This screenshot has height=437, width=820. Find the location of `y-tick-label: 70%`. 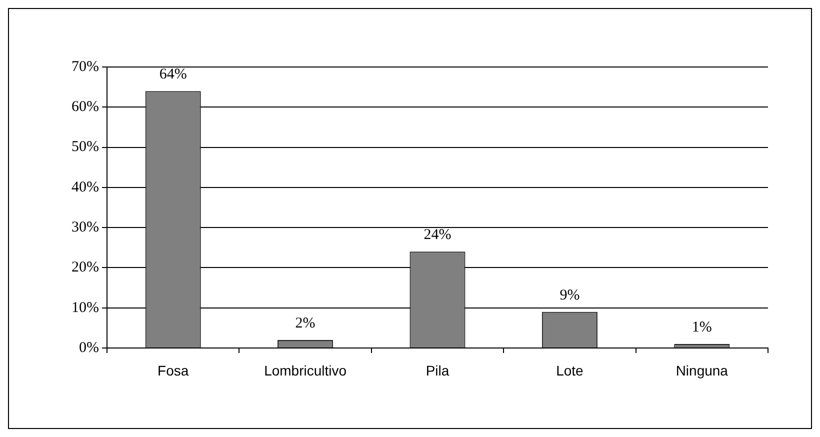

y-tick-label: 70% is located at coordinates (85, 66).